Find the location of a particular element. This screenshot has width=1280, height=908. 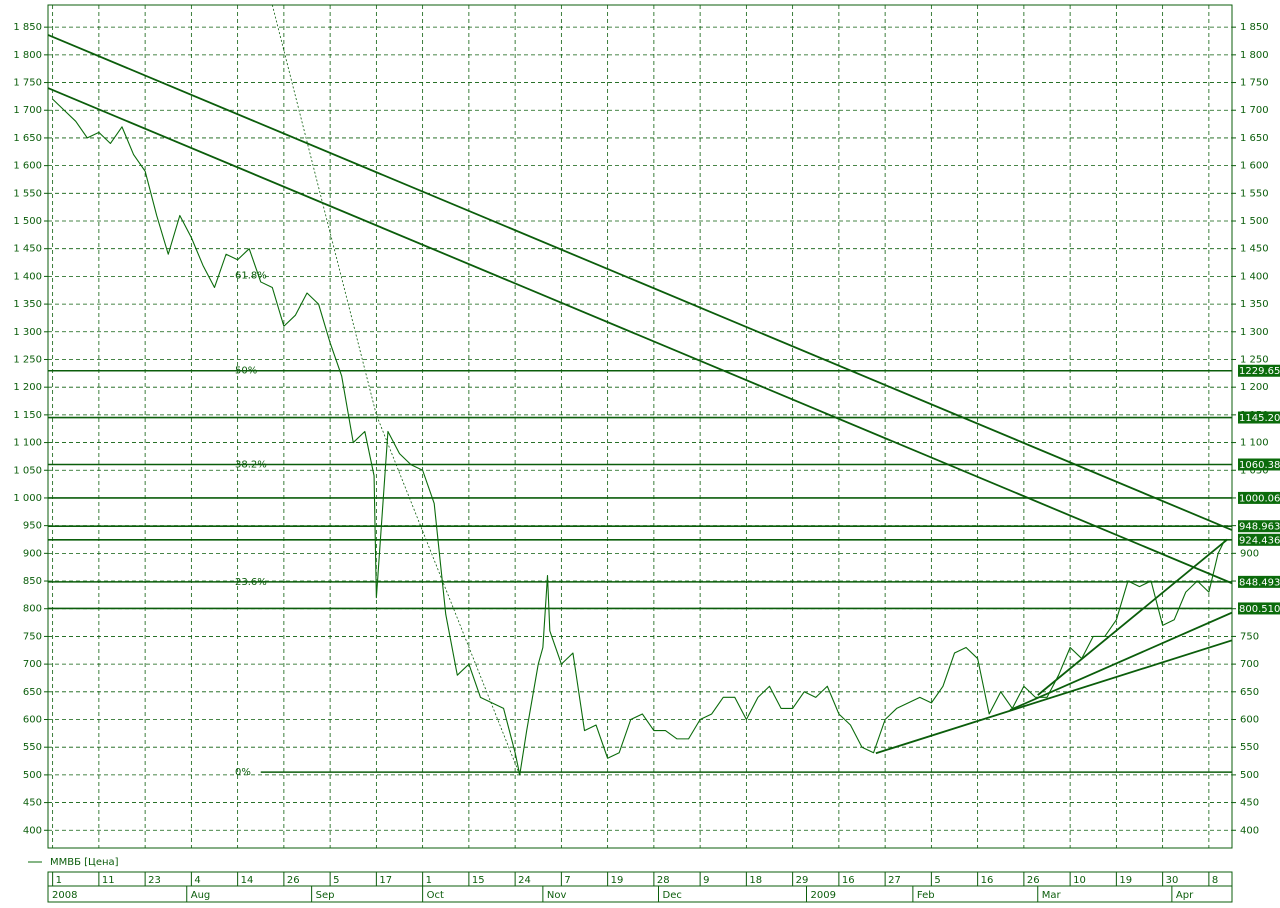

x-tick-label: 24 is located at coordinates (524, 880).